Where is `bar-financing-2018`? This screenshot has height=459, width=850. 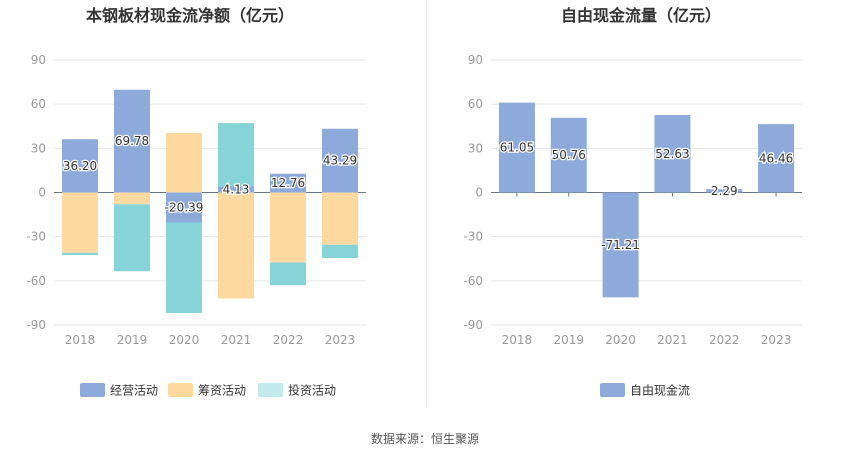 bar-financing-2018 is located at coordinates (80, 222).